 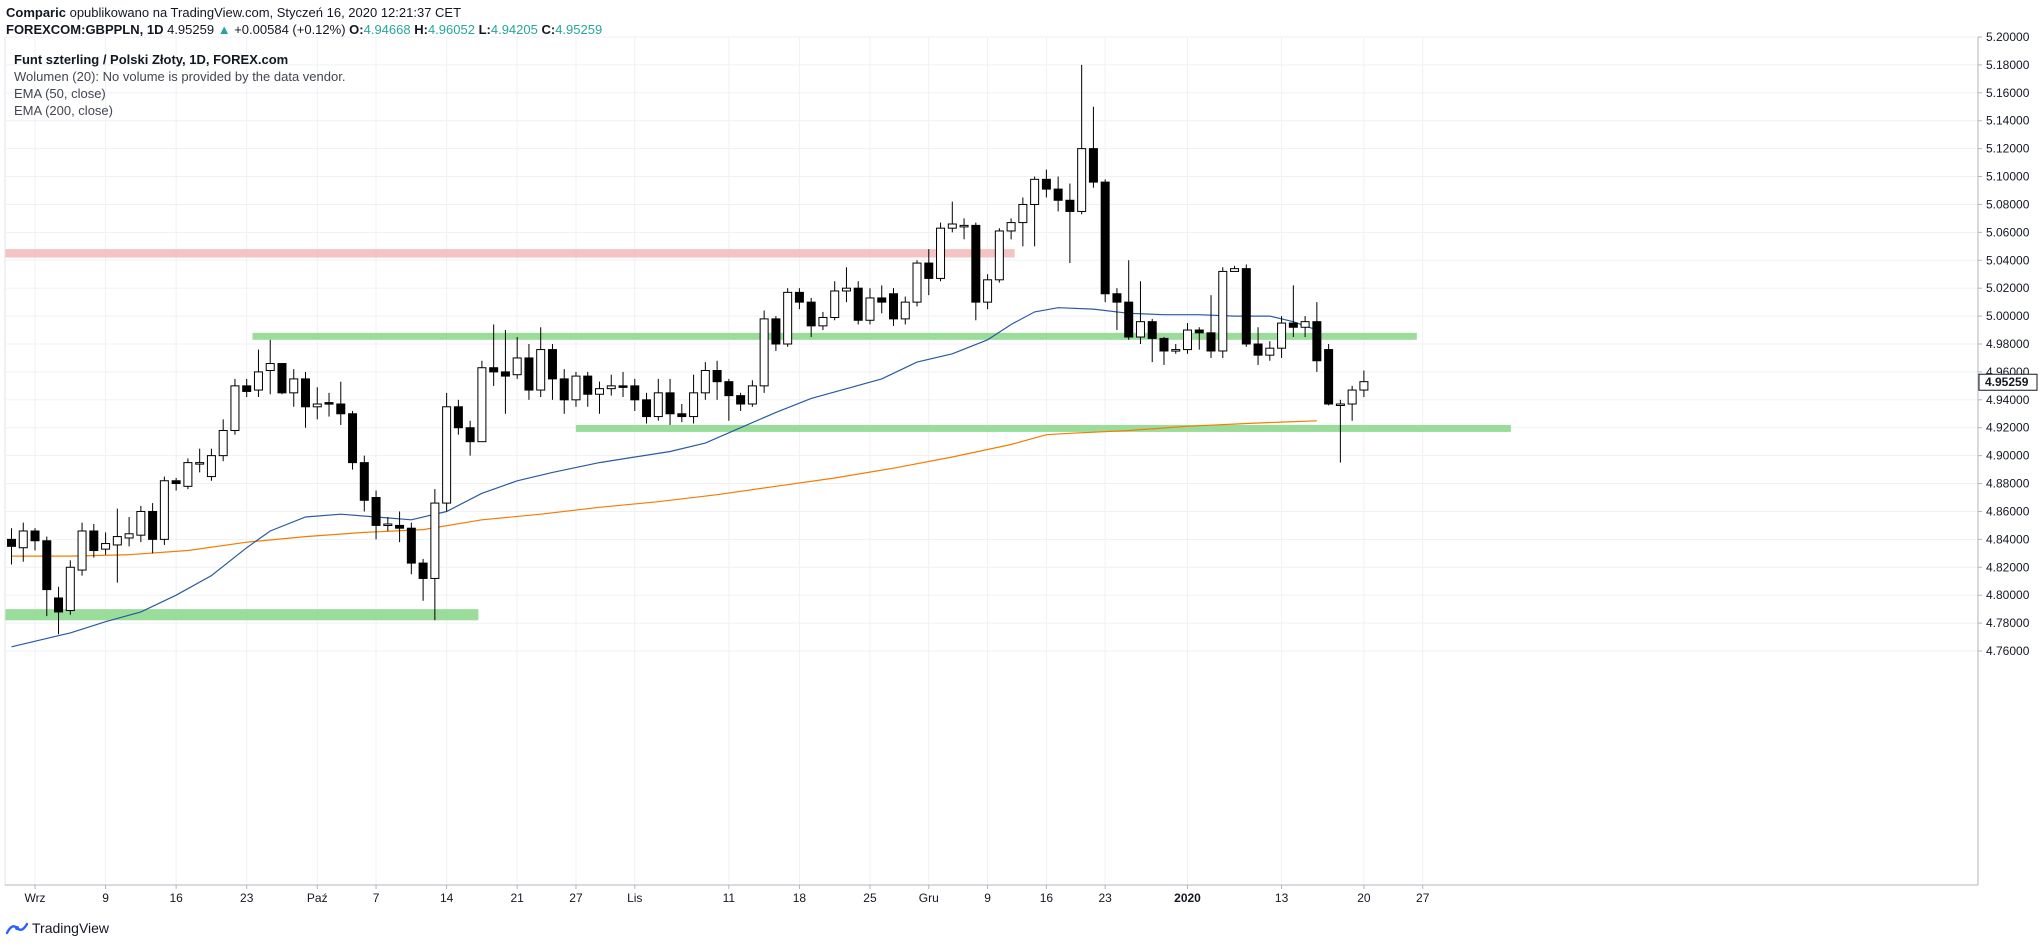 What do you see at coordinates (63, 110) in the screenshot?
I see `legend-ema200: EMA (200, close)` at bounding box center [63, 110].